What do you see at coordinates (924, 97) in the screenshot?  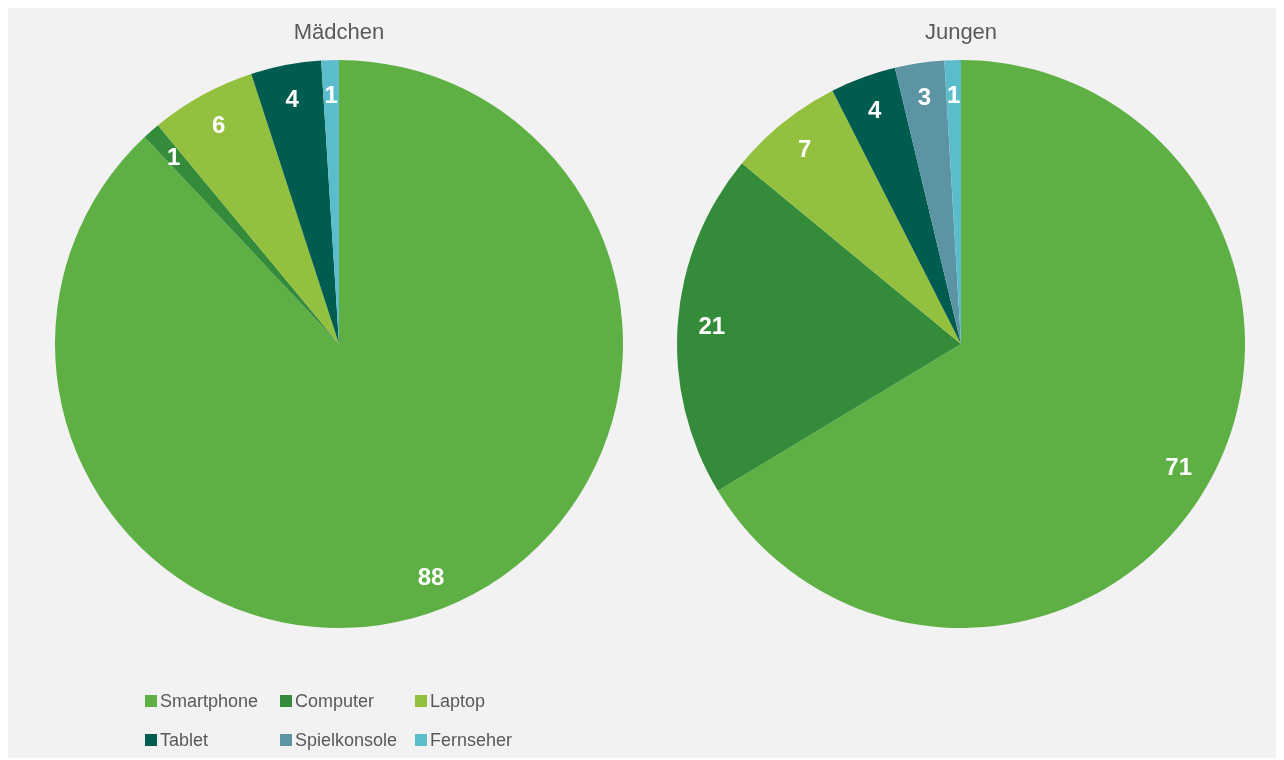 I see `data-label: 3` at bounding box center [924, 97].